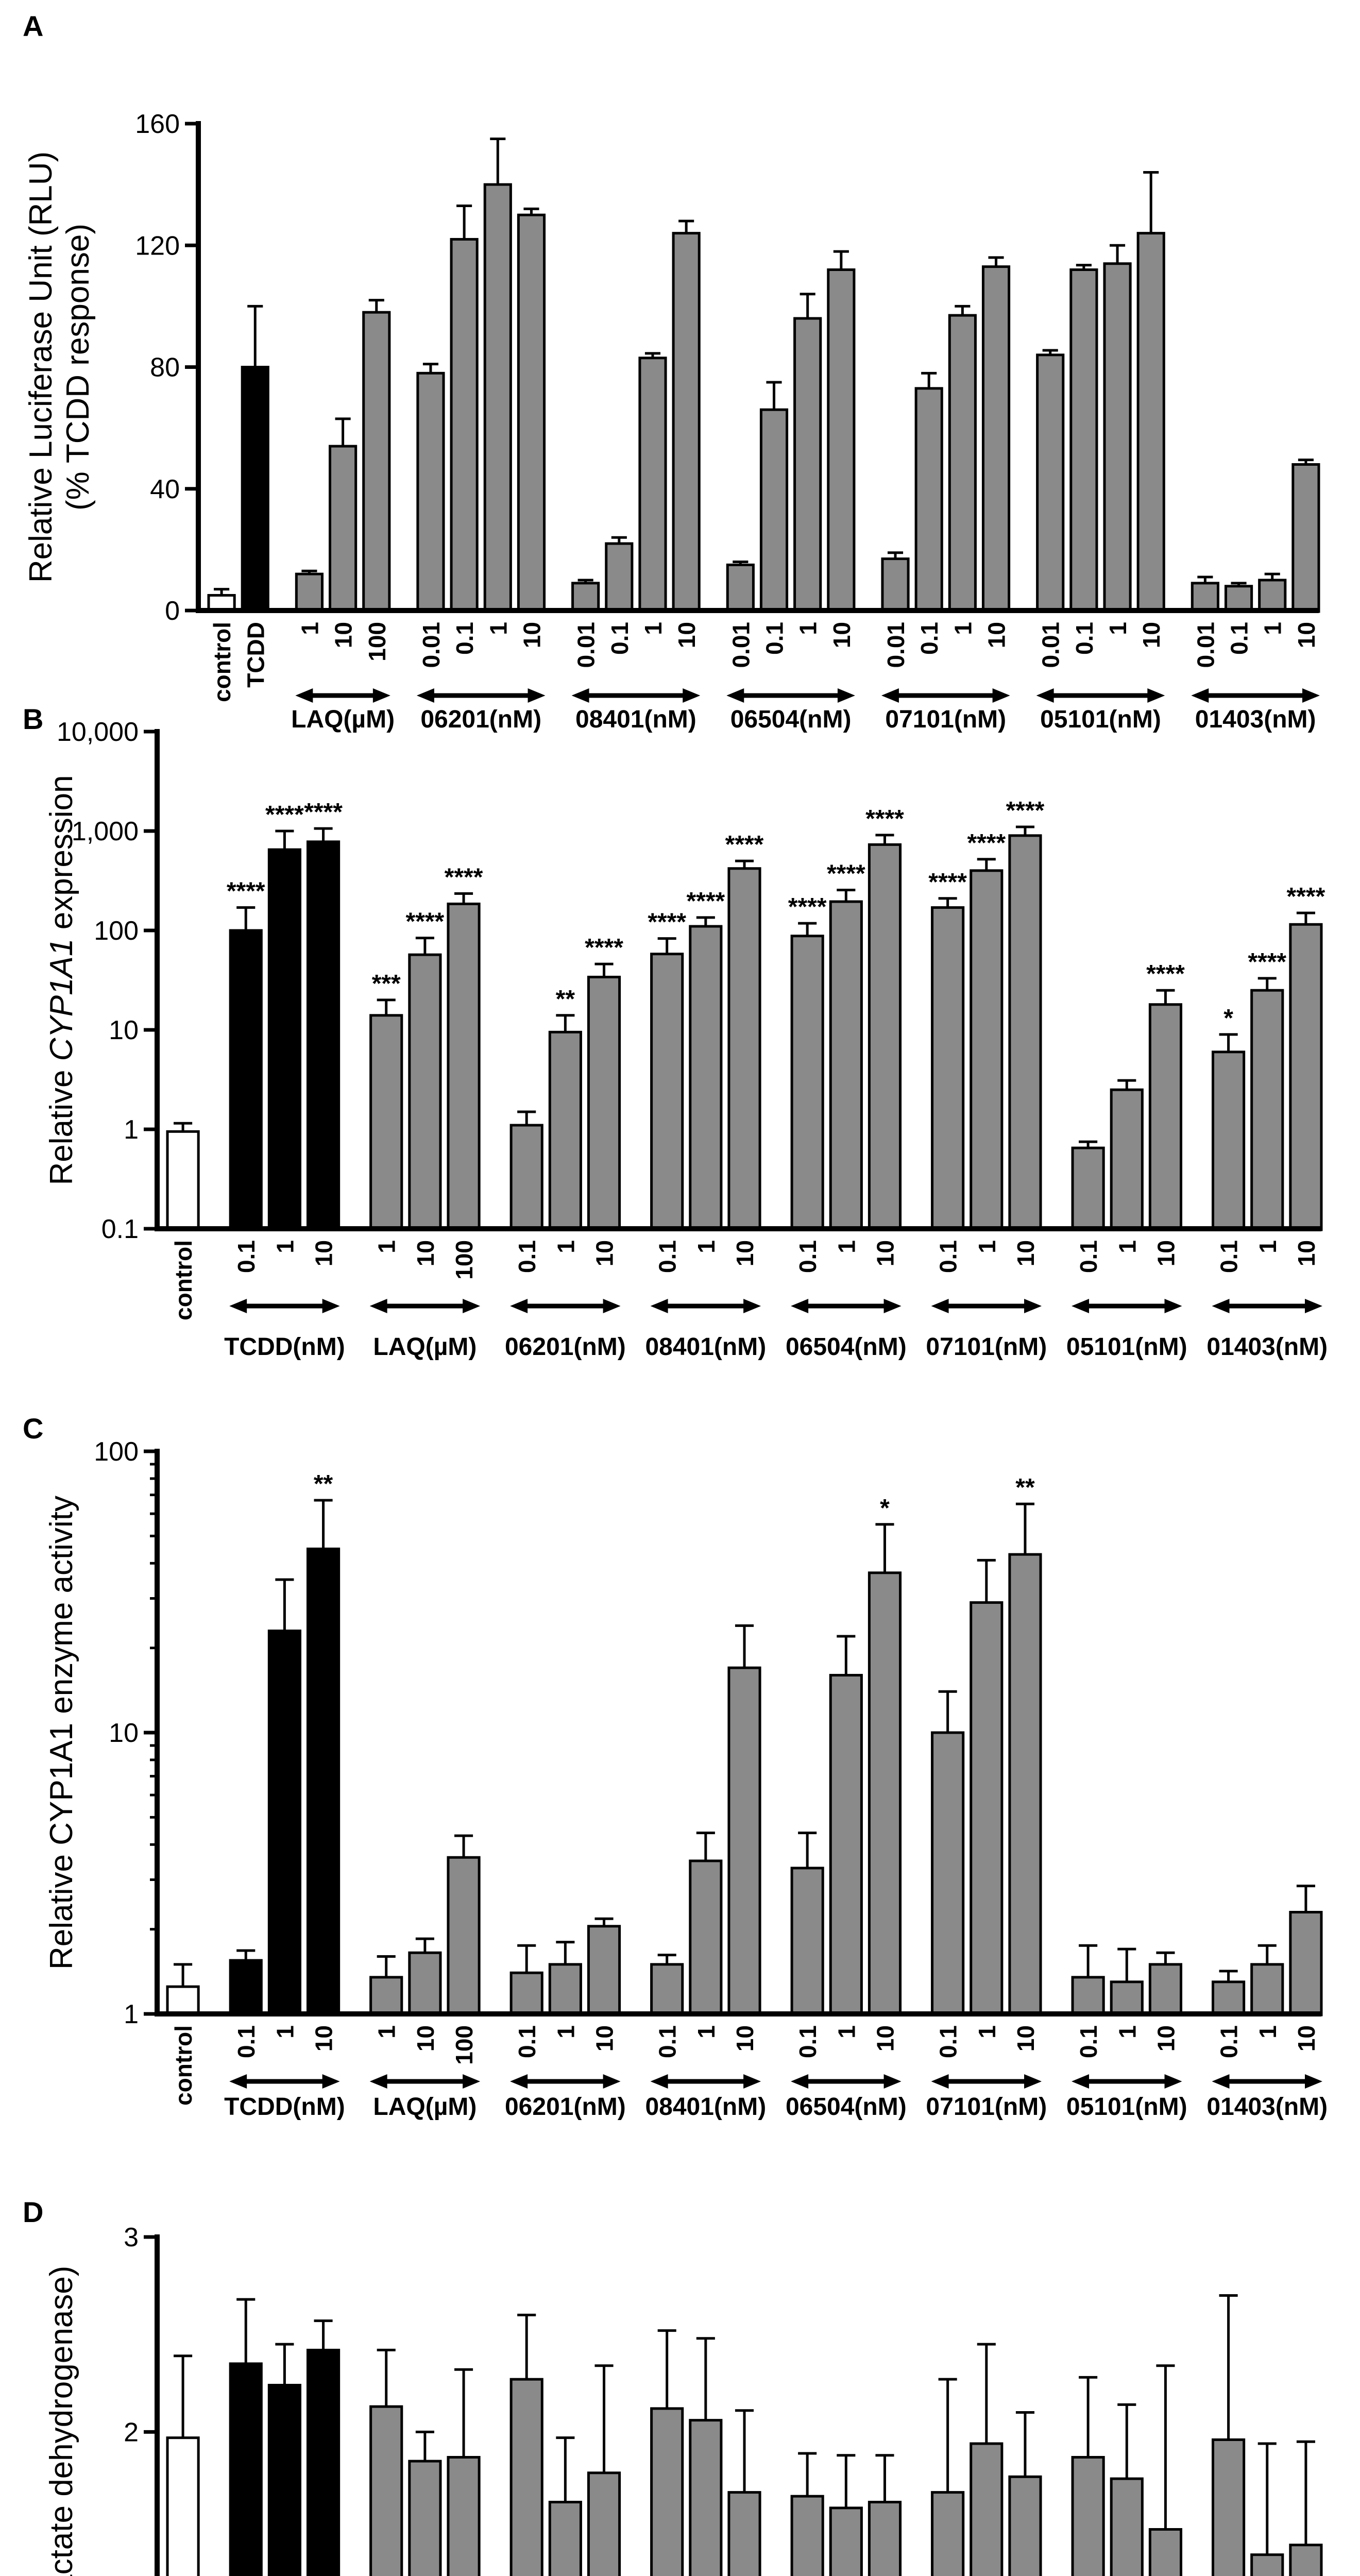 Image resolution: width=1360 pixels, height=2576 pixels. I want to click on y-tick-label: 3, so click(131, 2237).